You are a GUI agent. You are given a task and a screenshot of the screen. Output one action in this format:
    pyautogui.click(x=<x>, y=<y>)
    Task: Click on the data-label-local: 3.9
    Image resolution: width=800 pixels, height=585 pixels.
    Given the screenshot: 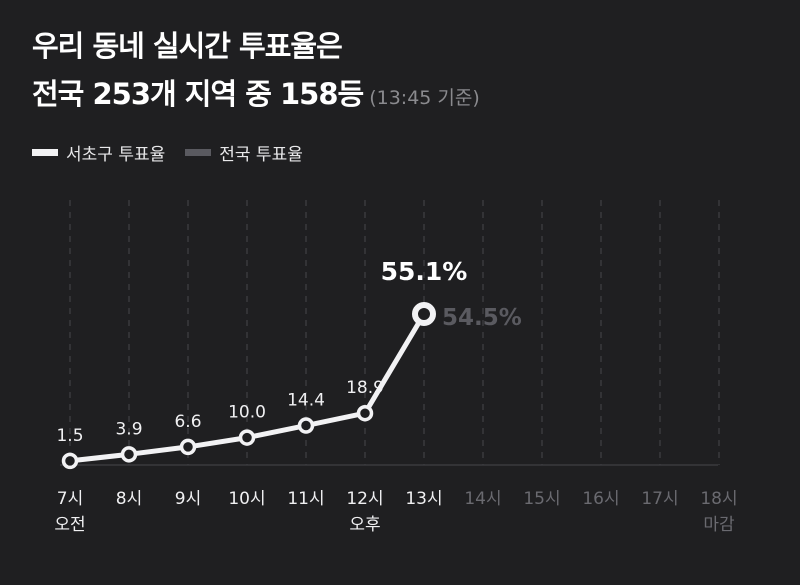 What is the action you would take?
    pyautogui.click(x=128, y=429)
    